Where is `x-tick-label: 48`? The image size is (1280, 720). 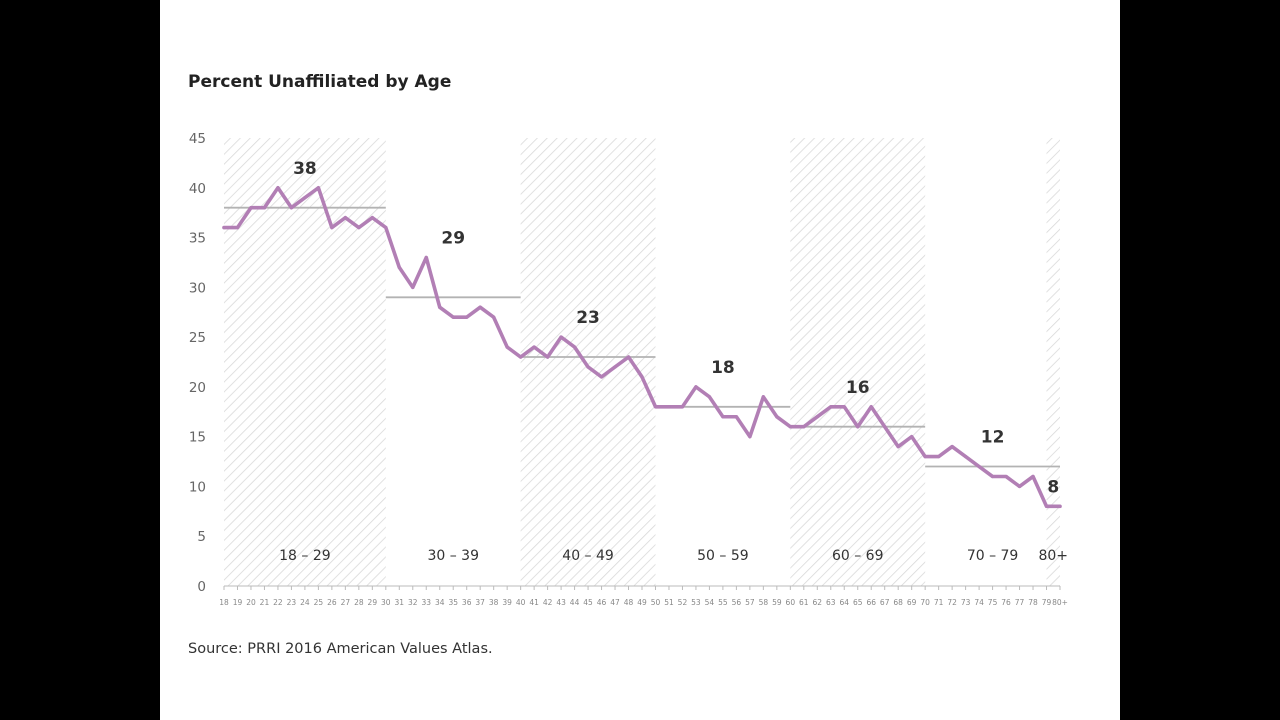
x-tick-label: 48 is located at coordinates (629, 602).